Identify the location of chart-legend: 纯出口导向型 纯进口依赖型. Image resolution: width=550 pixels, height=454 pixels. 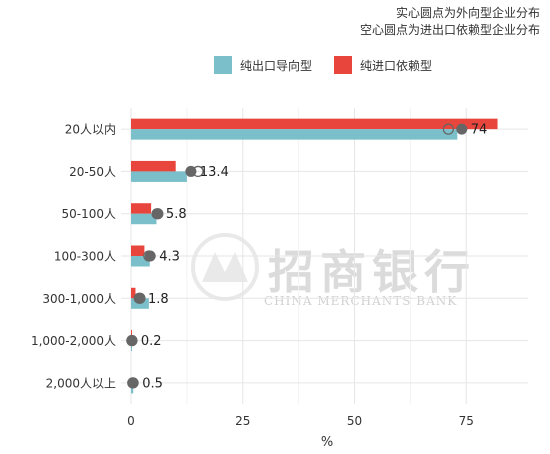
(334, 65).